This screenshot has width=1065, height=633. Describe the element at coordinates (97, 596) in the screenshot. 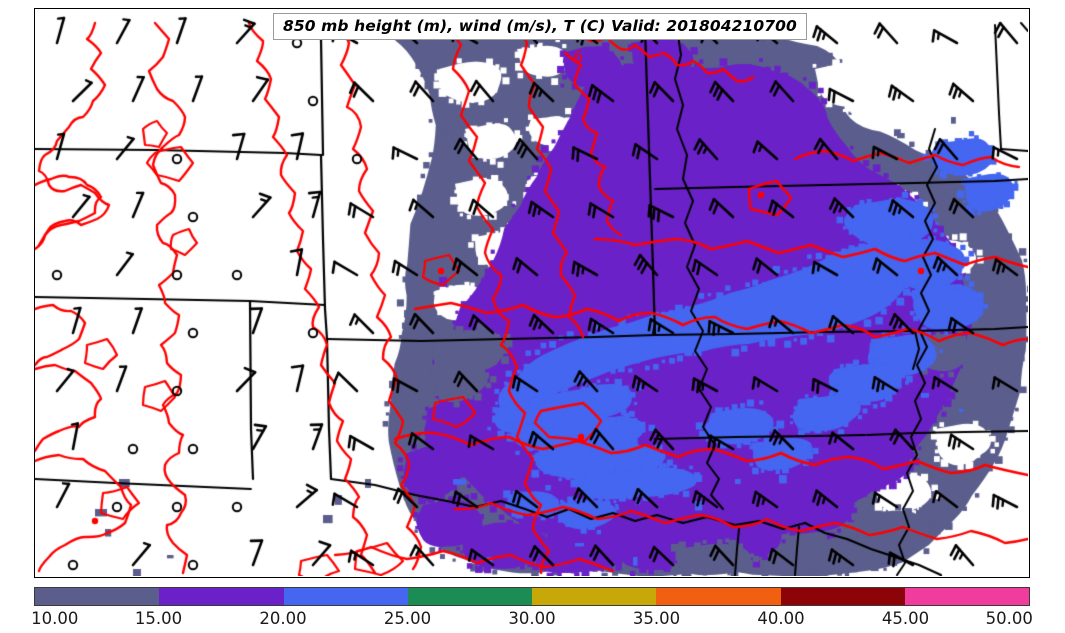

I see `colorbar-segment-10.00-15.00` at that location.